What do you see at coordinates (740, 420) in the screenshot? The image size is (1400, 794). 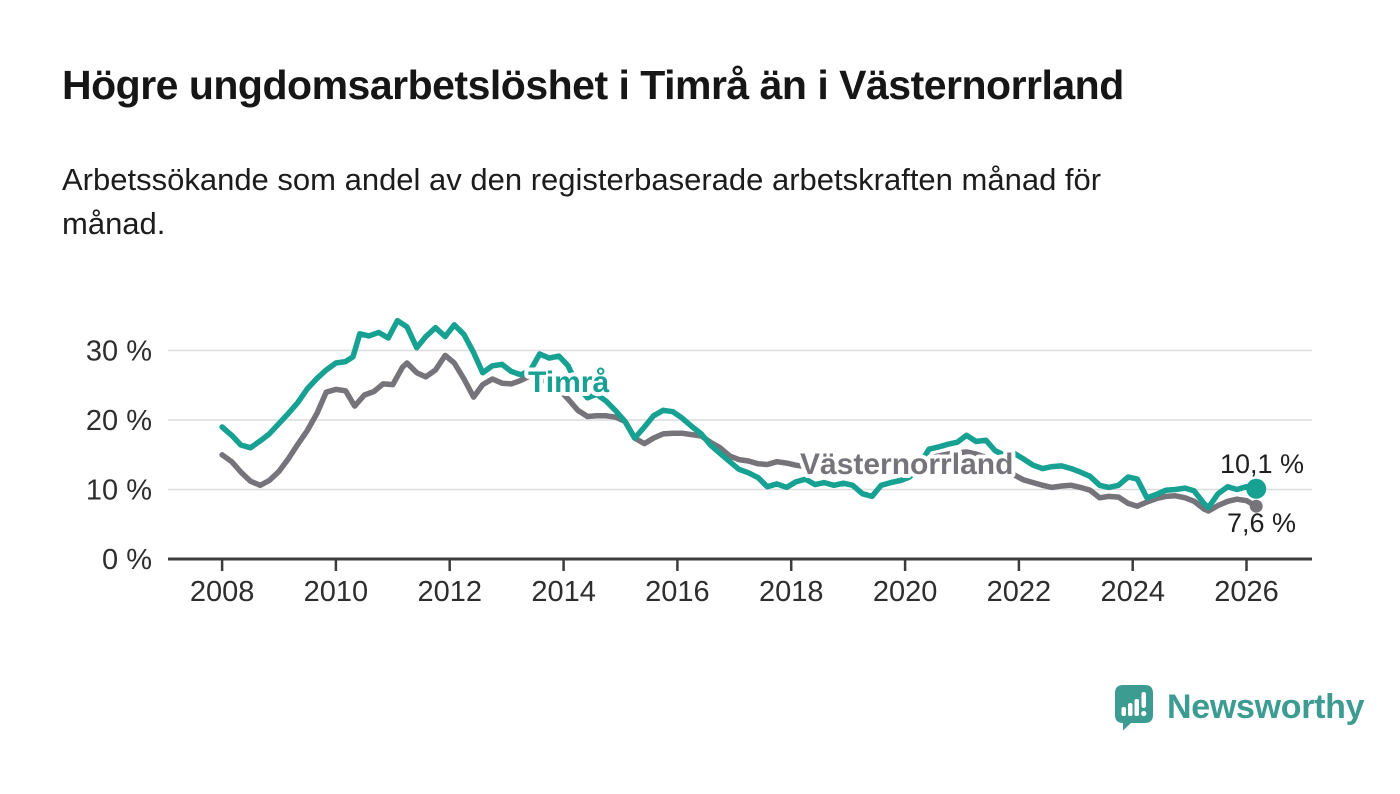 I see `gridlines` at bounding box center [740, 420].